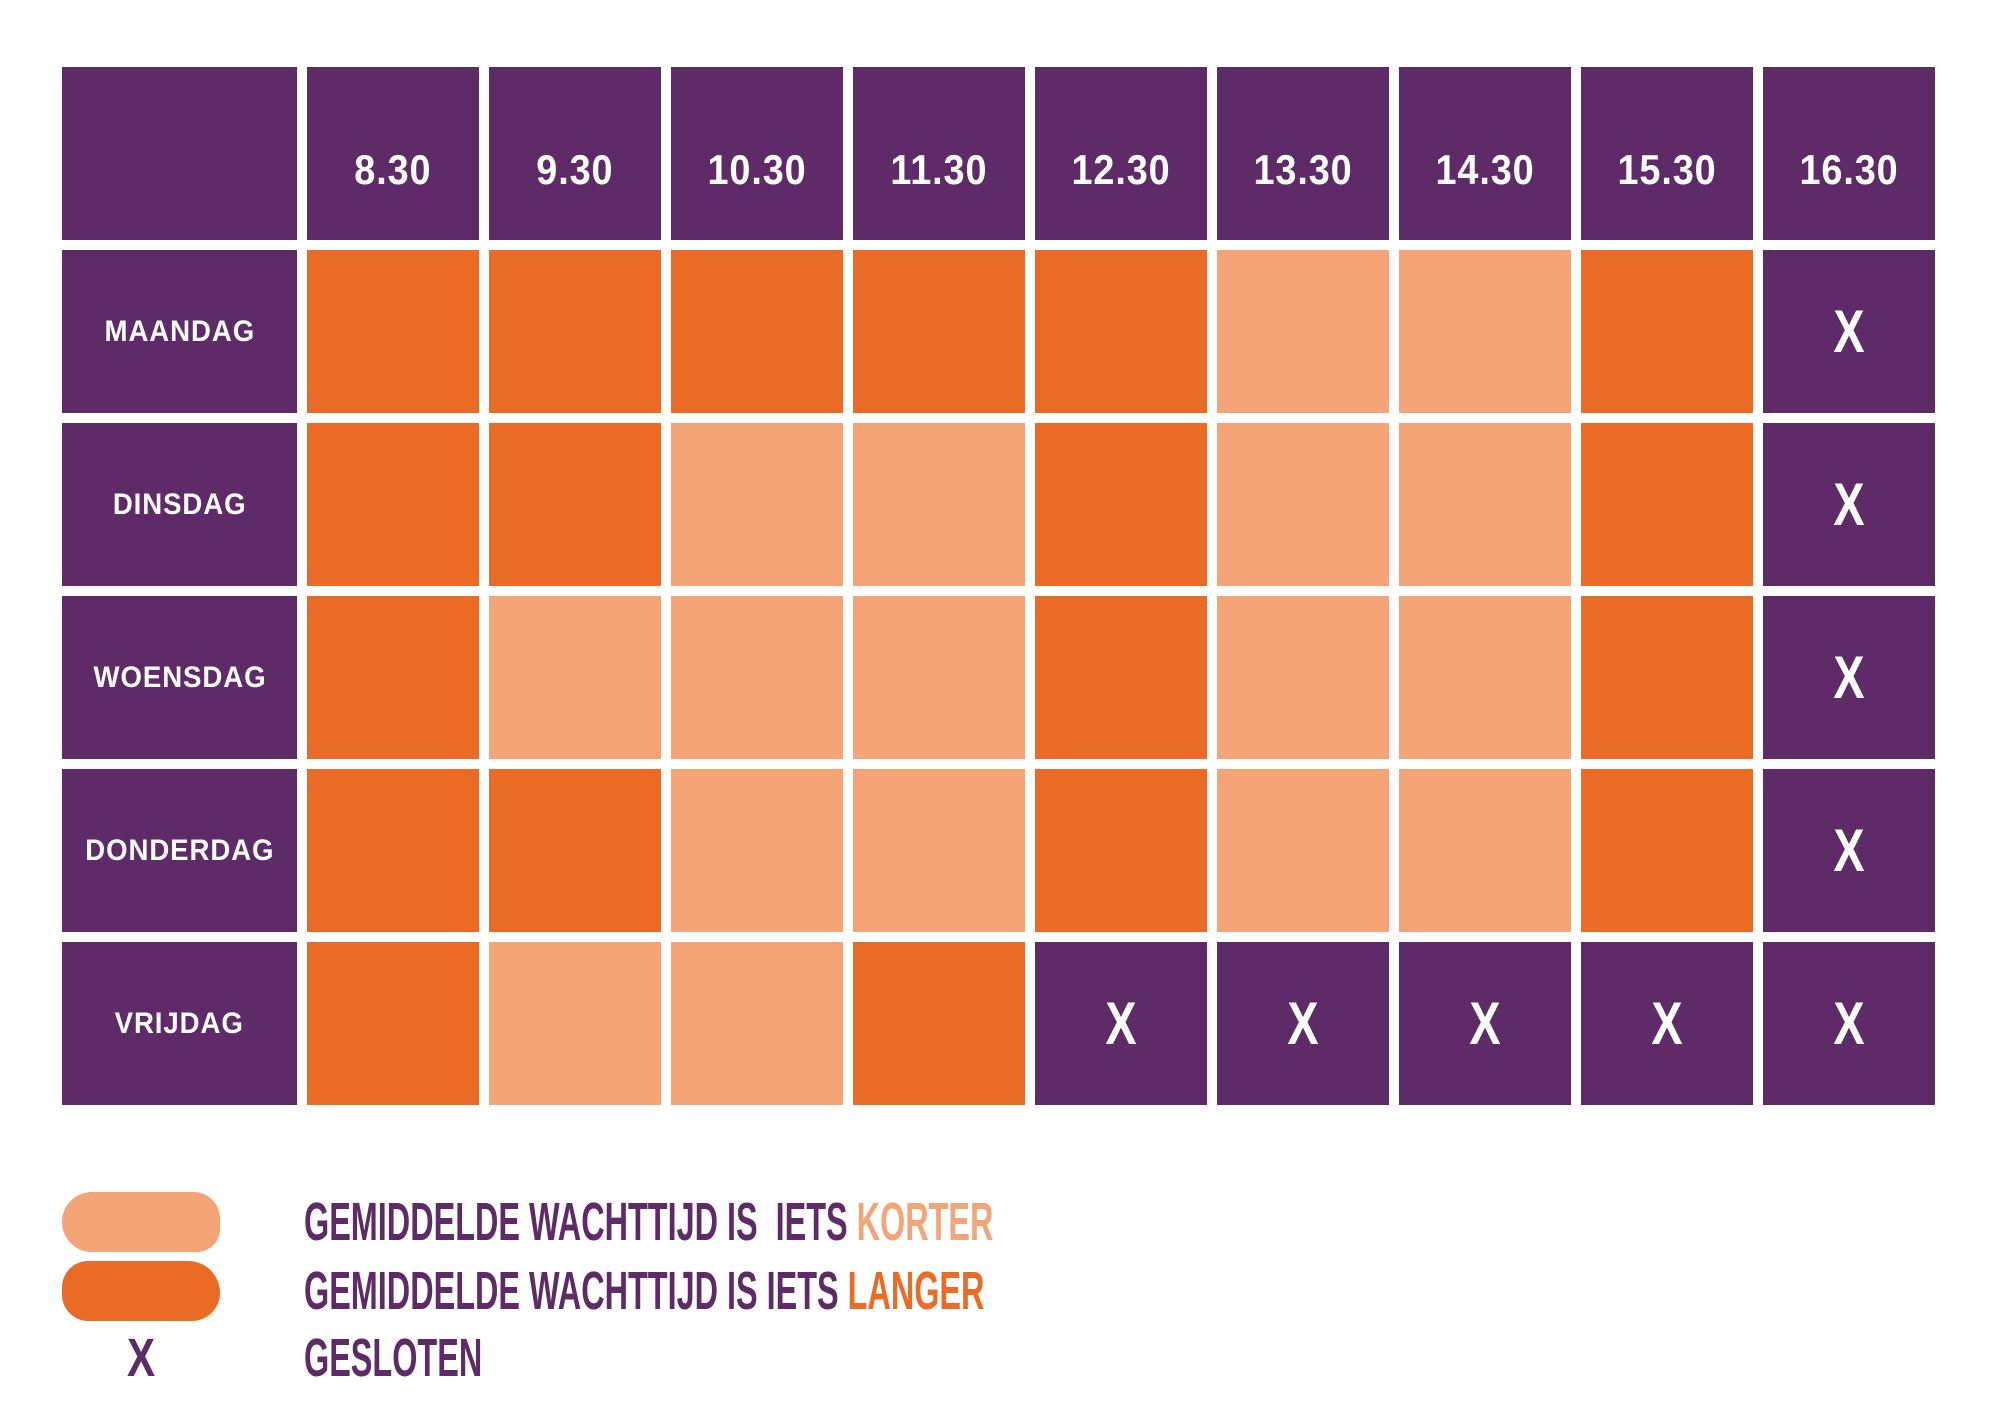 Image resolution: width=2000 pixels, height=1414 pixels. I want to click on closed-x-mark-glyph: X, so click(141, 1358).